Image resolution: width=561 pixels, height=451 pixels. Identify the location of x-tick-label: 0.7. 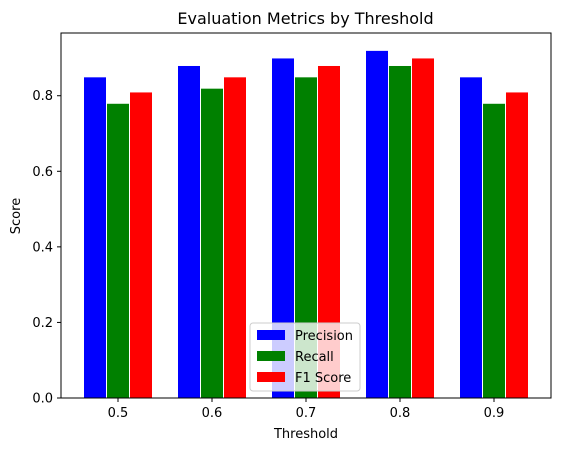
(306, 413).